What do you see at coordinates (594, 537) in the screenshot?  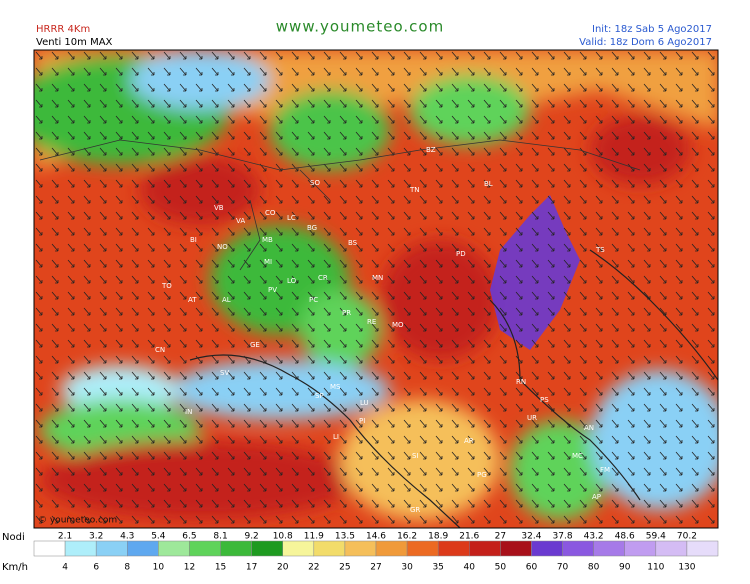 I see `nodi-label: 43.2` at bounding box center [594, 537].